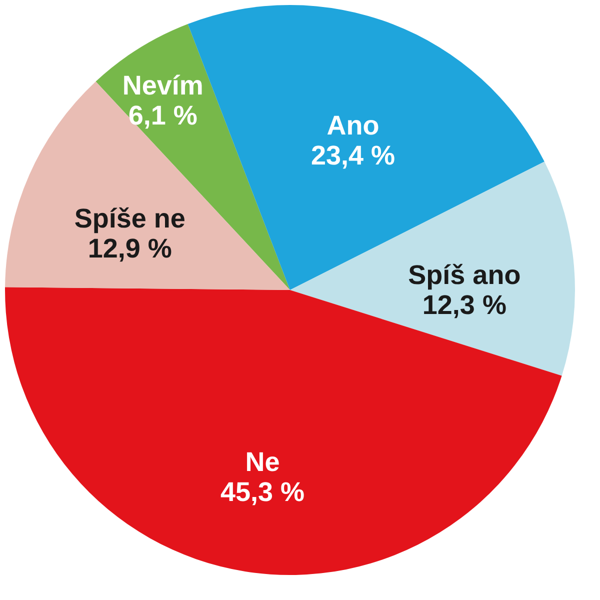  What do you see at coordinates (262, 491) in the screenshot?
I see `data-label: 45,3 %` at bounding box center [262, 491].